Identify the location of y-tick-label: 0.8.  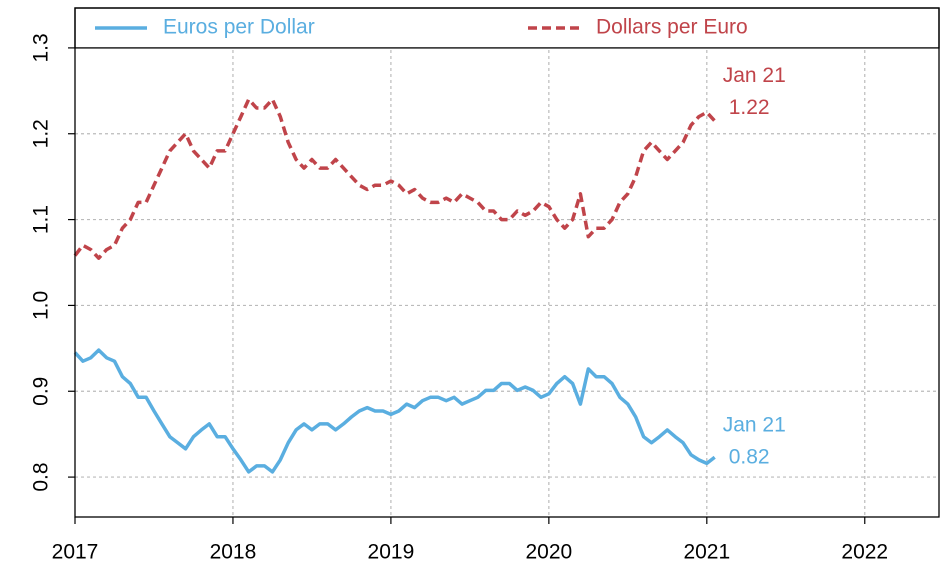
(41, 476).